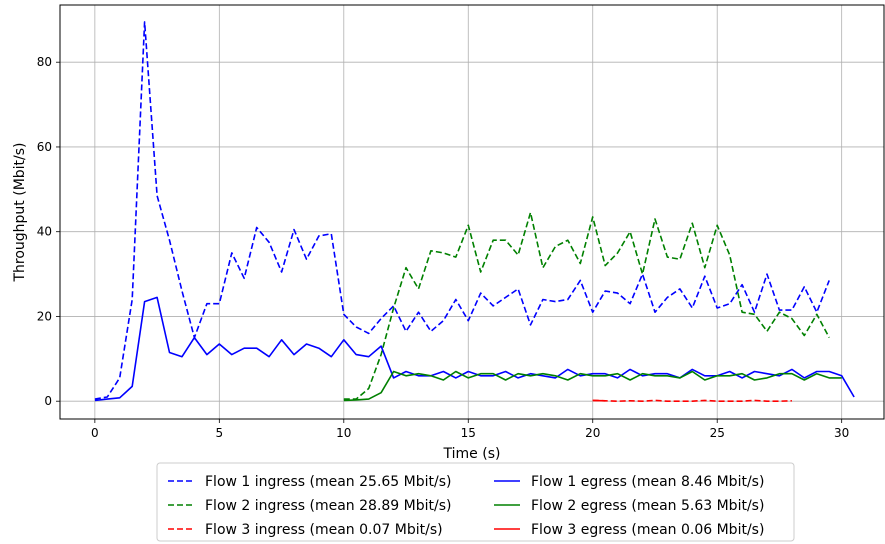 Image resolution: width=885 pixels, height=544 pixels. Describe the element at coordinates (468, 433) in the screenshot. I see `x-tick-label: 15` at that location.